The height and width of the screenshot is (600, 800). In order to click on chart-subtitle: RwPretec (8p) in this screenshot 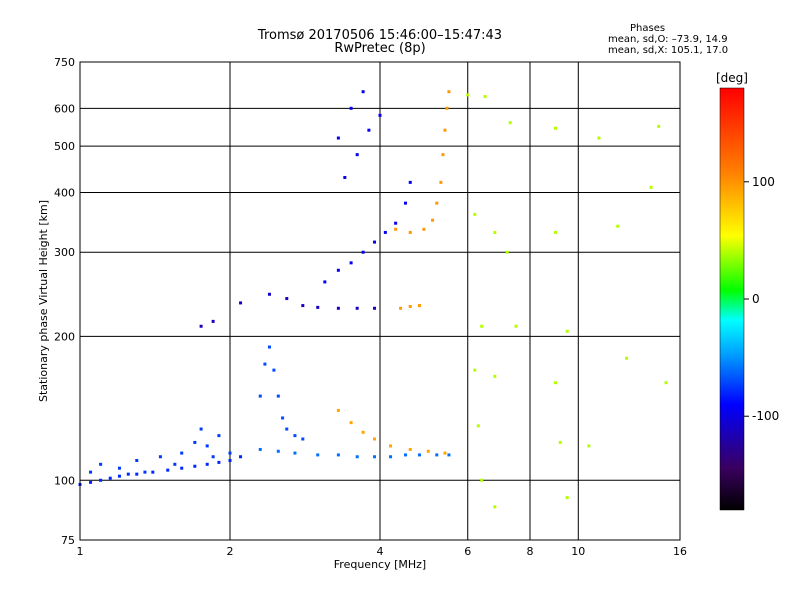, I will do `click(380, 48)`.